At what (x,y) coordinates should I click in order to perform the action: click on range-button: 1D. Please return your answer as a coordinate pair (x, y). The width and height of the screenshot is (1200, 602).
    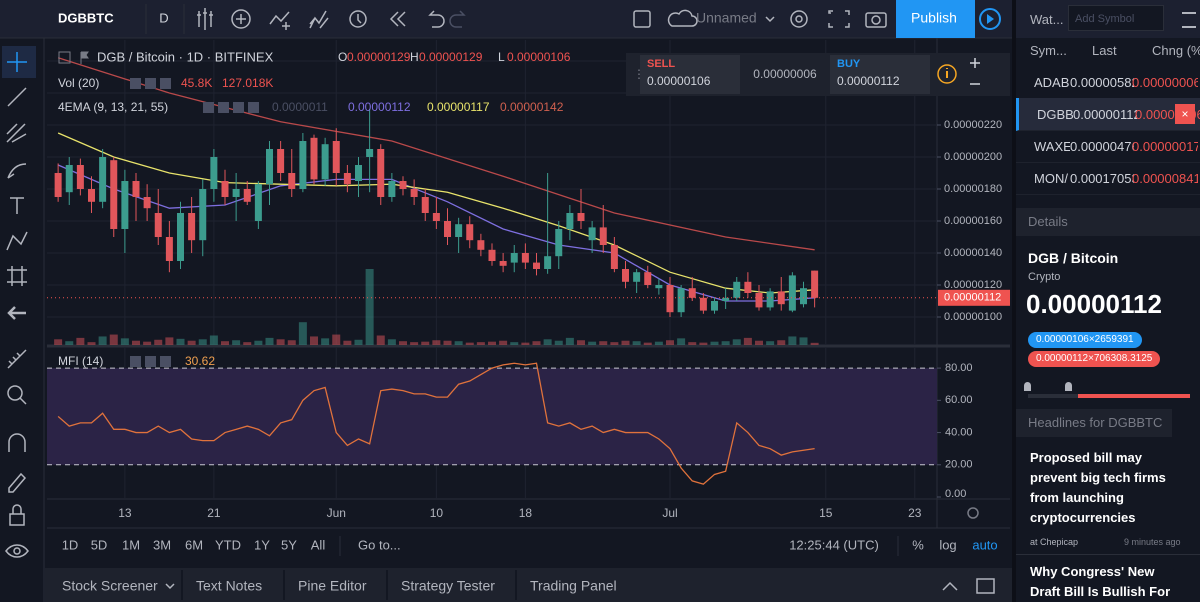
    Looking at the image, I should click on (70, 544).